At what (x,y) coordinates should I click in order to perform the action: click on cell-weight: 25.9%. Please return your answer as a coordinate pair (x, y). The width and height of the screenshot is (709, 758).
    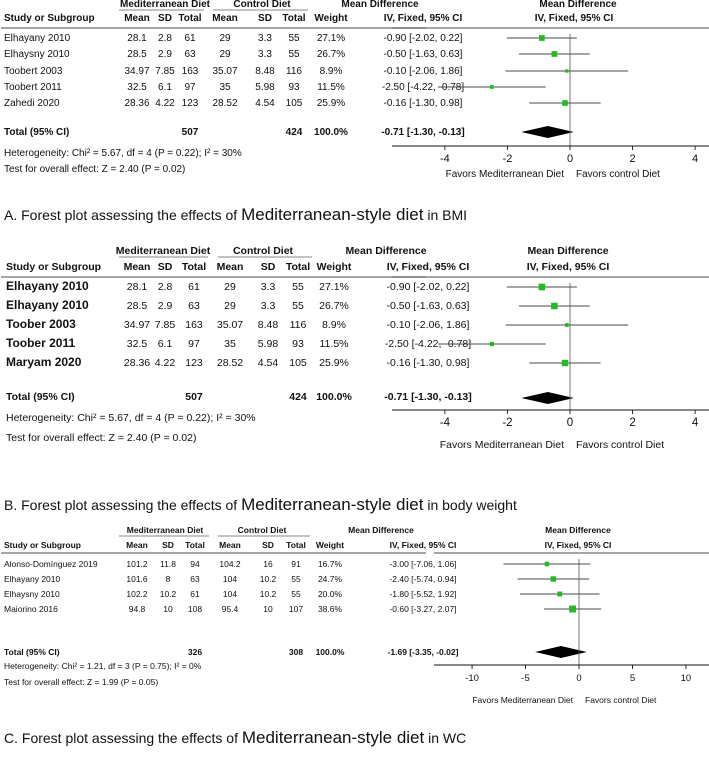
    Looking at the image, I should click on (331, 103).